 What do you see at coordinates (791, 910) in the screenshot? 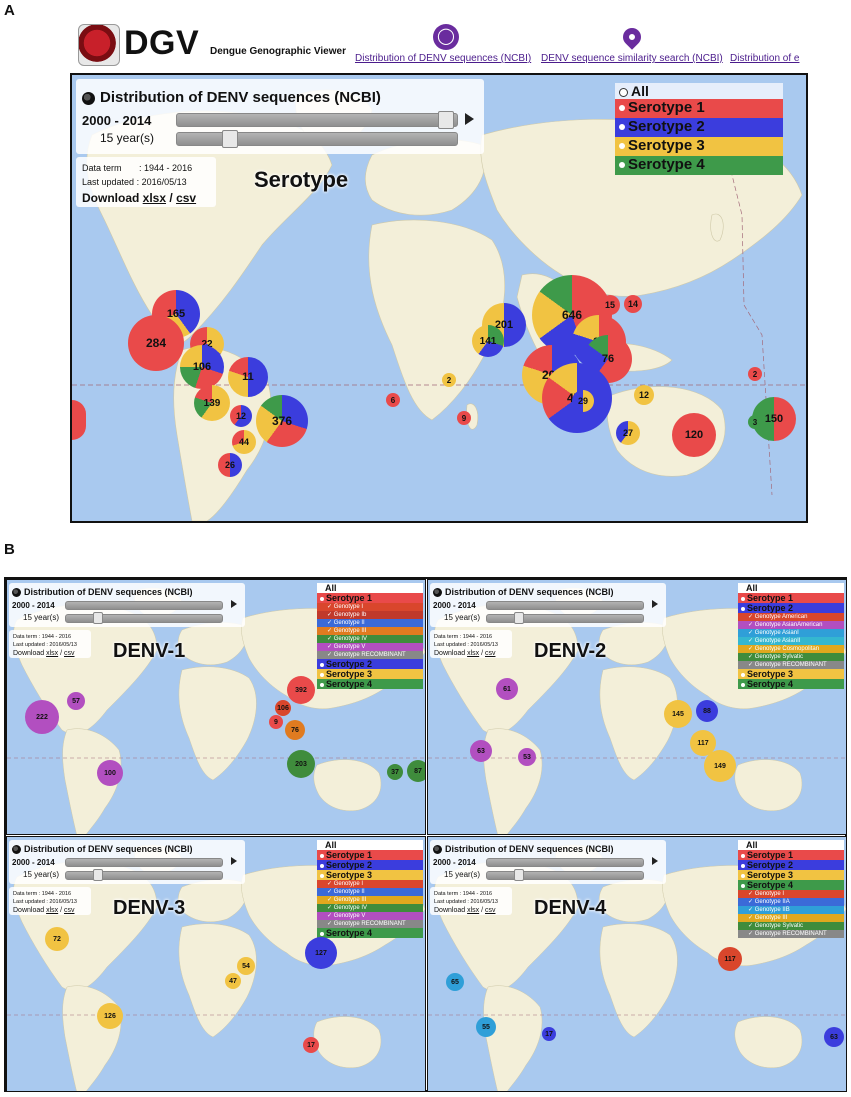
I see `legend-genotype: ✓ Genotype IIB` at bounding box center [791, 910].